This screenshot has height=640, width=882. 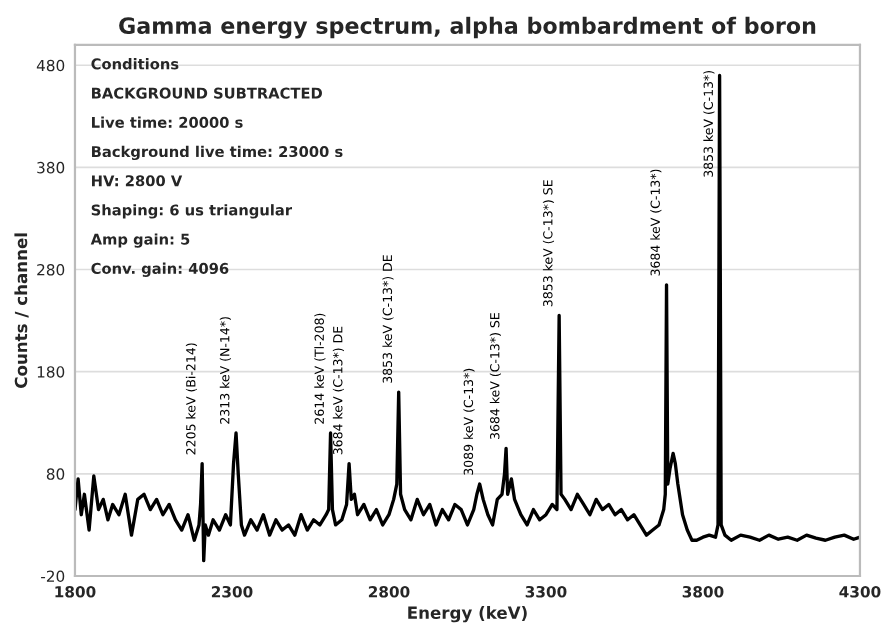 I want to click on x-axis-title: Energy (keV), so click(x=467, y=614).